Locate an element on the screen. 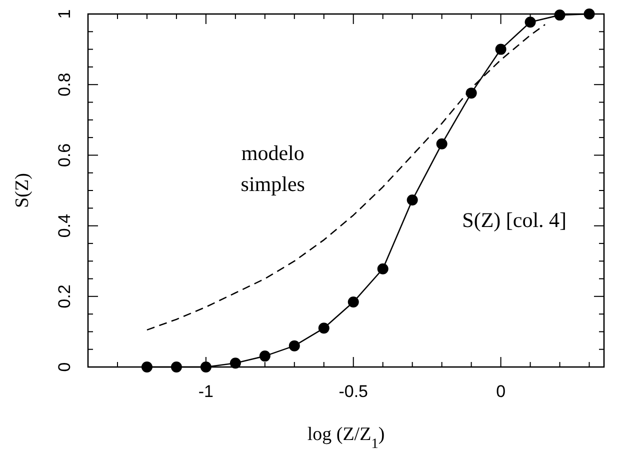 This screenshot has height=456, width=618. x-tick-label: -1 is located at coordinates (206, 391).